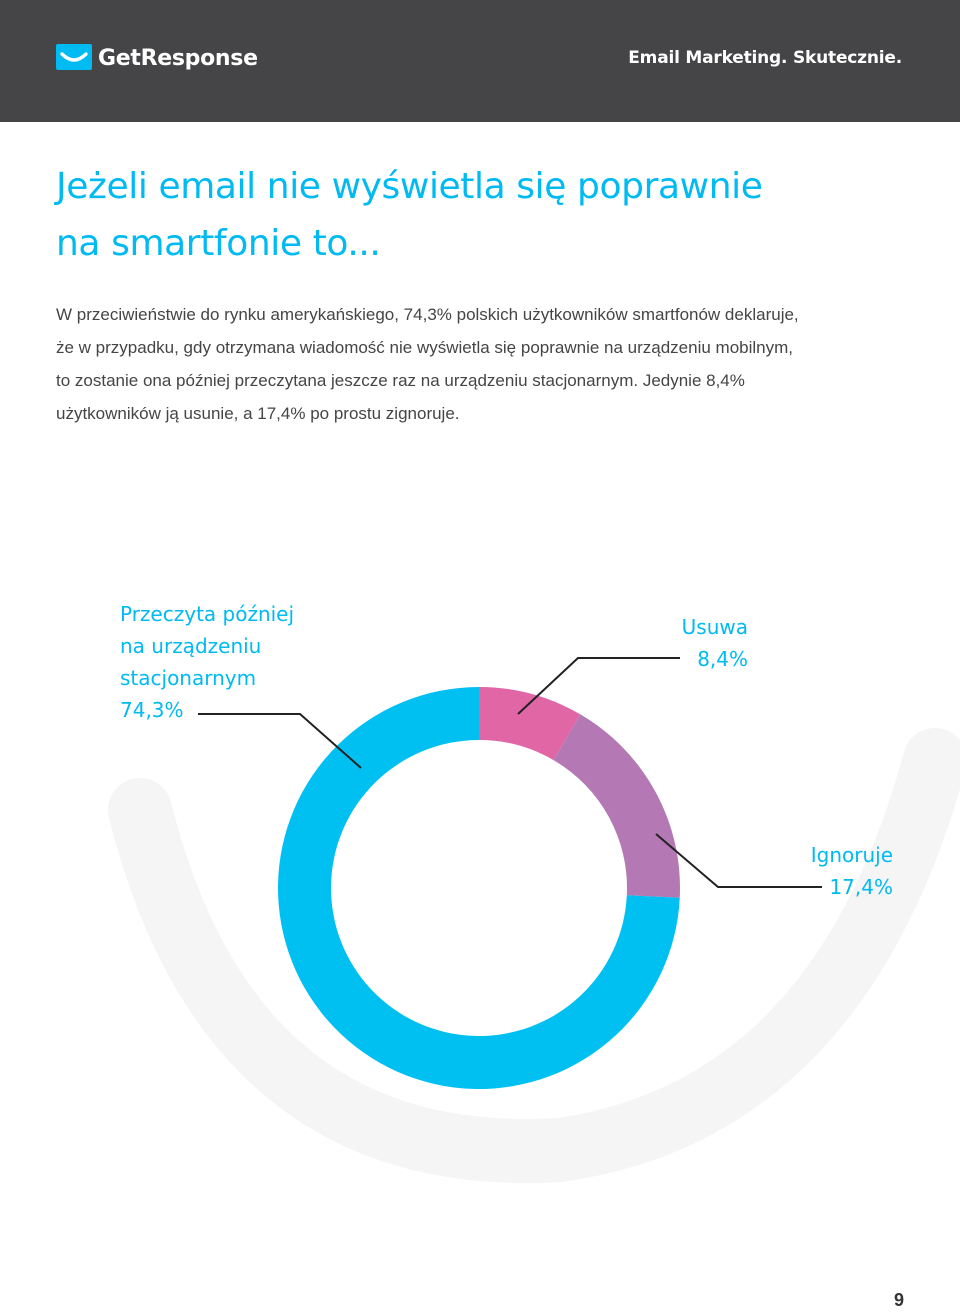 The width and height of the screenshot is (960, 1313). What do you see at coordinates (190, 646) in the screenshot?
I see `slice-label-przeczyta: na urządzeniu` at bounding box center [190, 646].